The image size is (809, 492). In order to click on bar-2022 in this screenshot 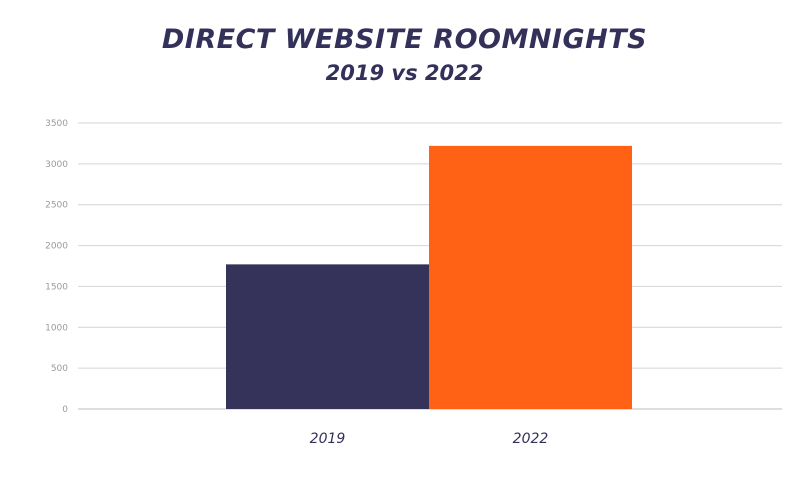, I will do `click(530, 277)`.